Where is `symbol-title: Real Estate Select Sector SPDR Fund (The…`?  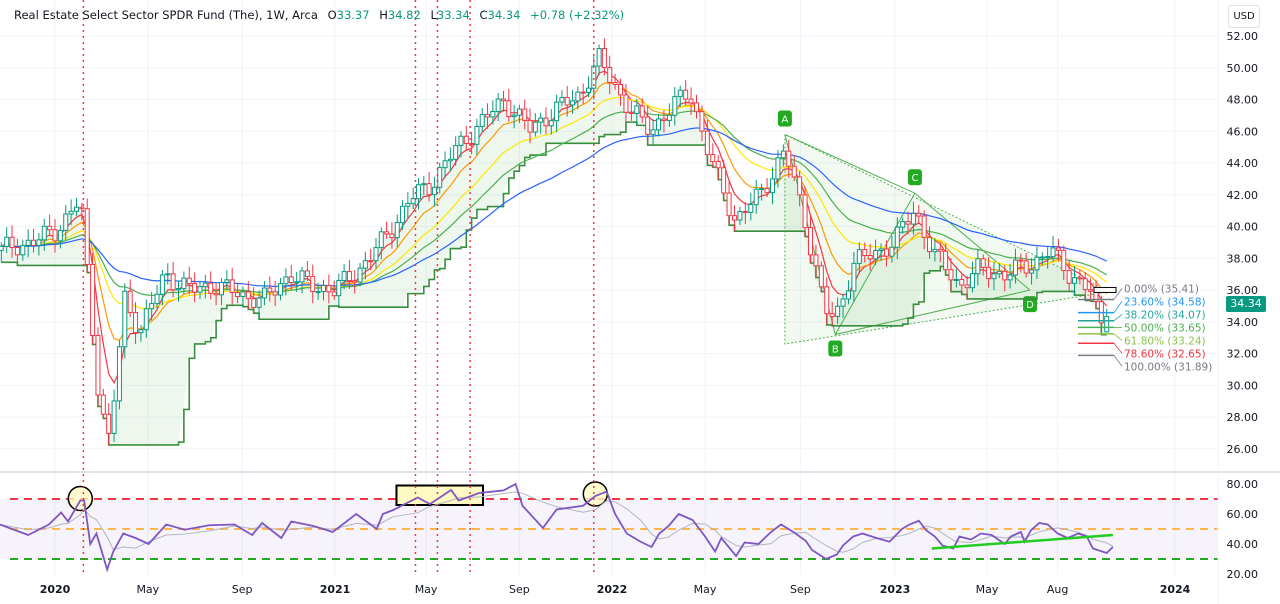
symbol-title: Real Estate Select Sector SPDR Fund (The… is located at coordinates (166, 15).